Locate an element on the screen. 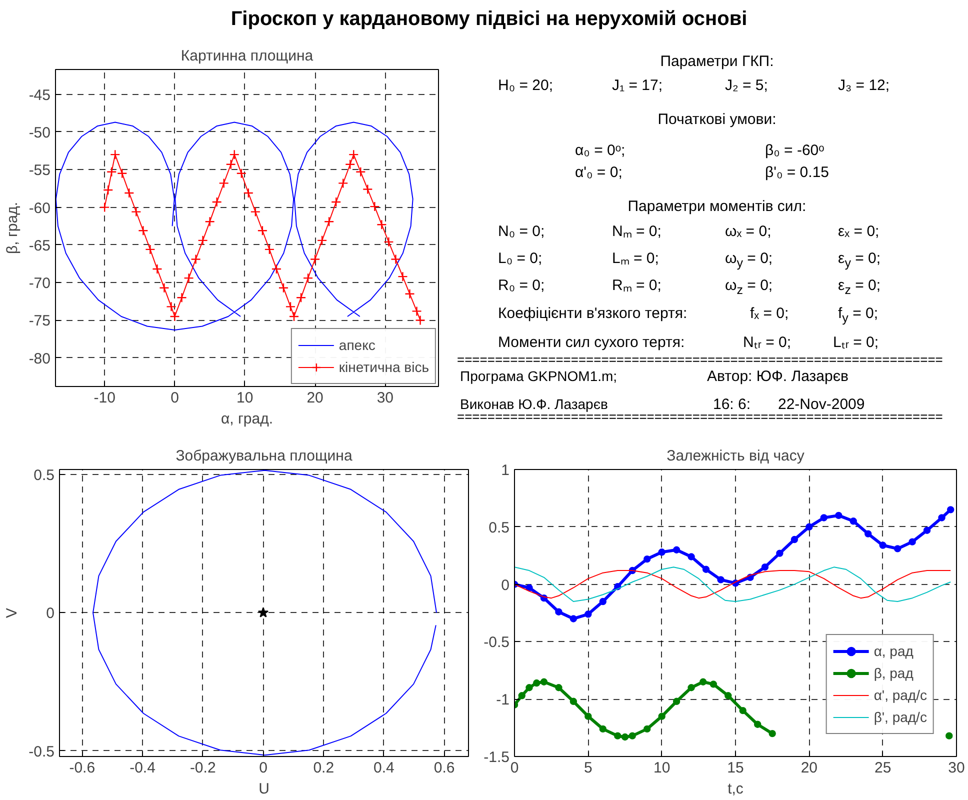 The height and width of the screenshot is (800, 968). text: Автор: ЮФ. Лазарєв is located at coordinates (777, 376).